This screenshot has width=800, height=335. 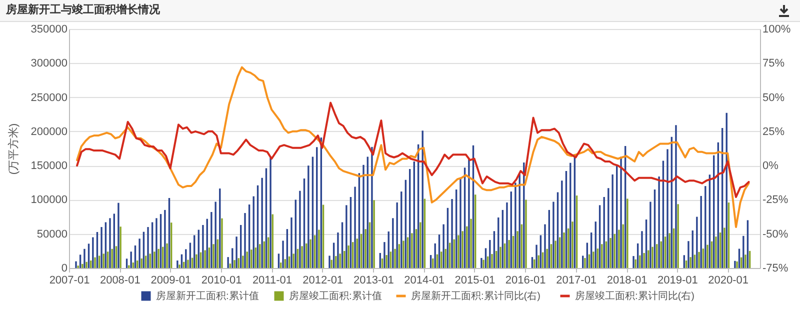 What do you see at coordinates (49, 166) in the screenshot?
I see `y-tick-label: 150000` at bounding box center [49, 166].